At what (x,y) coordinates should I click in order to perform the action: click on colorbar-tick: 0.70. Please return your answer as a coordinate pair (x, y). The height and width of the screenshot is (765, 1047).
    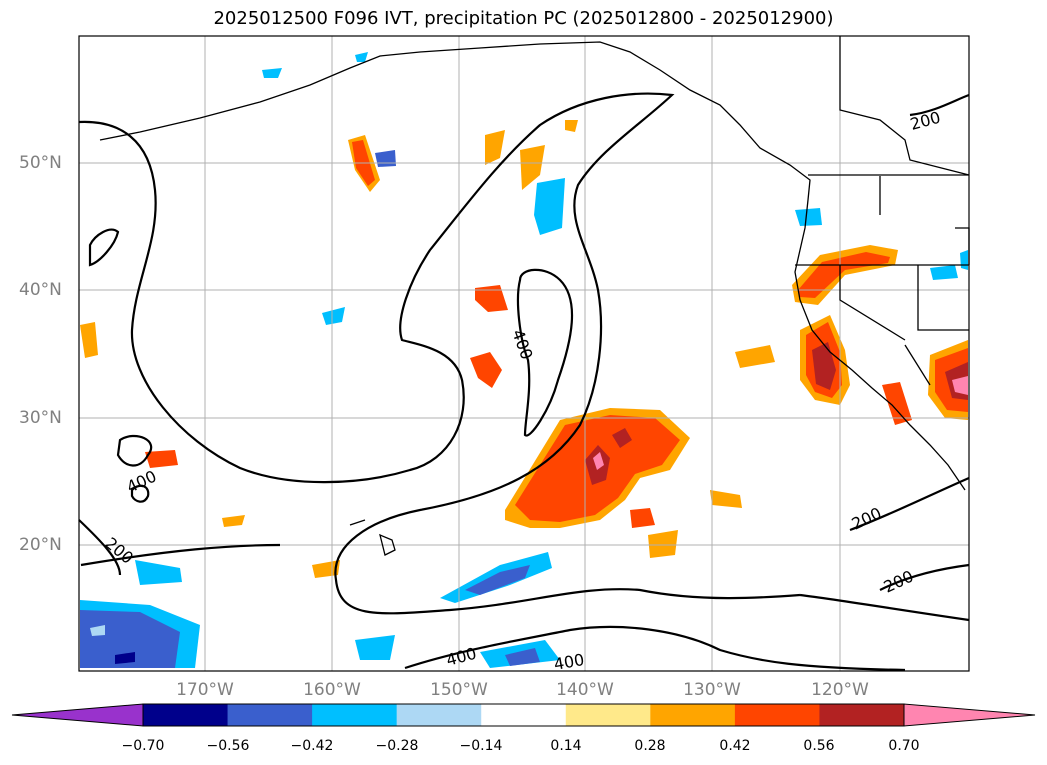
    Looking at the image, I should click on (904, 746).